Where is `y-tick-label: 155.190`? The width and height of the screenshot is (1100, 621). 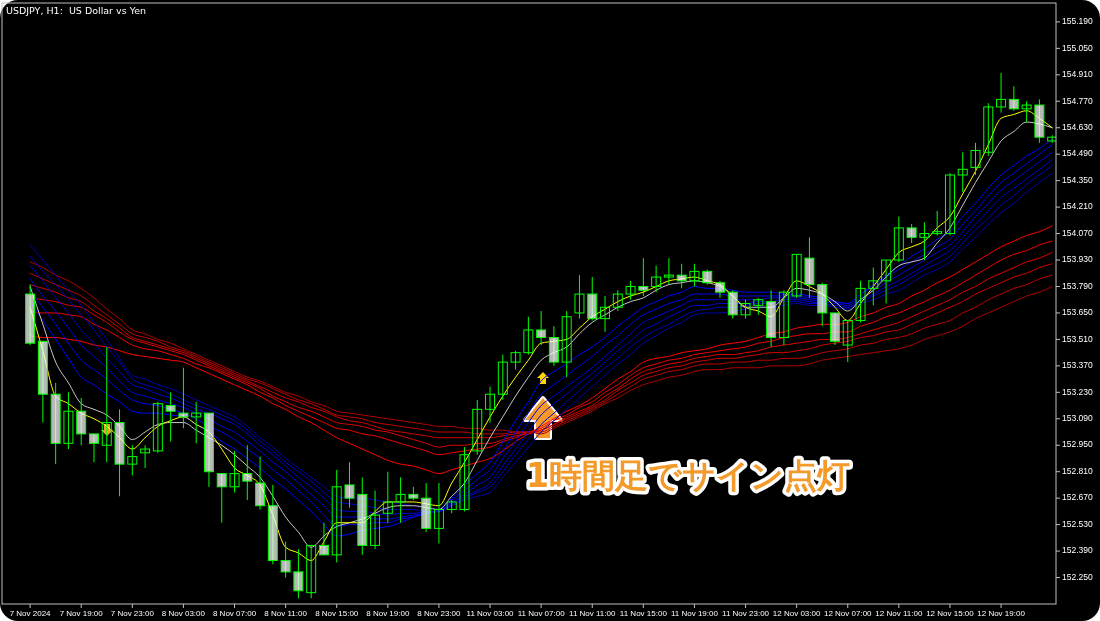 y-tick-label: 155.190 is located at coordinates (1077, 21).